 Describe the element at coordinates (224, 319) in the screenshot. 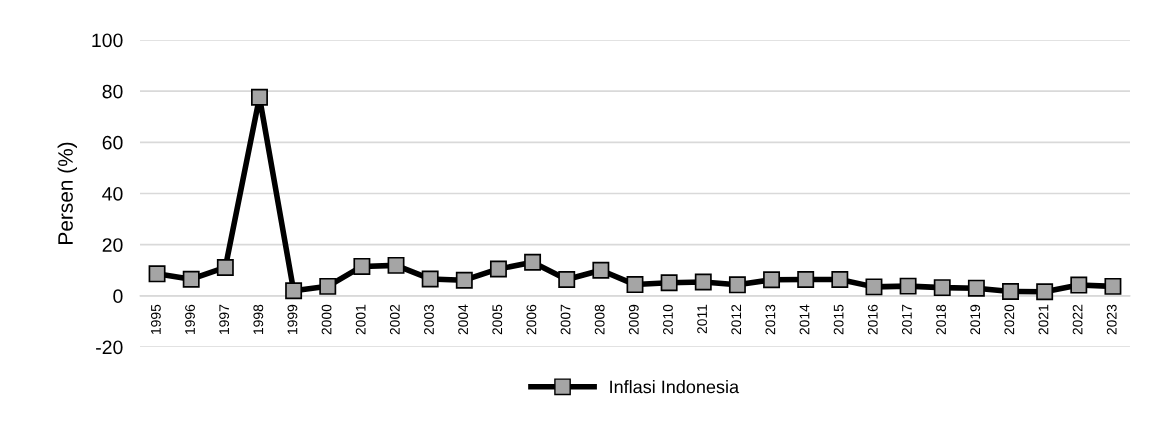

I see `x-tick-label: 1997` at that location.